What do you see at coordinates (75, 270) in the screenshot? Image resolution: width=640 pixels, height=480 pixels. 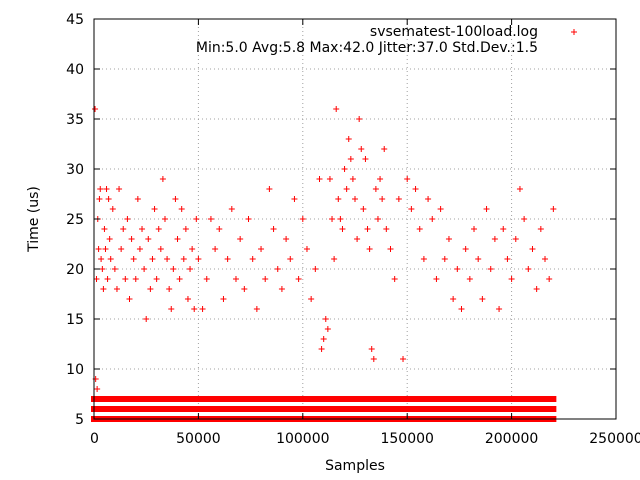 I see `y-tick-label: 20` at bounding box center [75, 270].